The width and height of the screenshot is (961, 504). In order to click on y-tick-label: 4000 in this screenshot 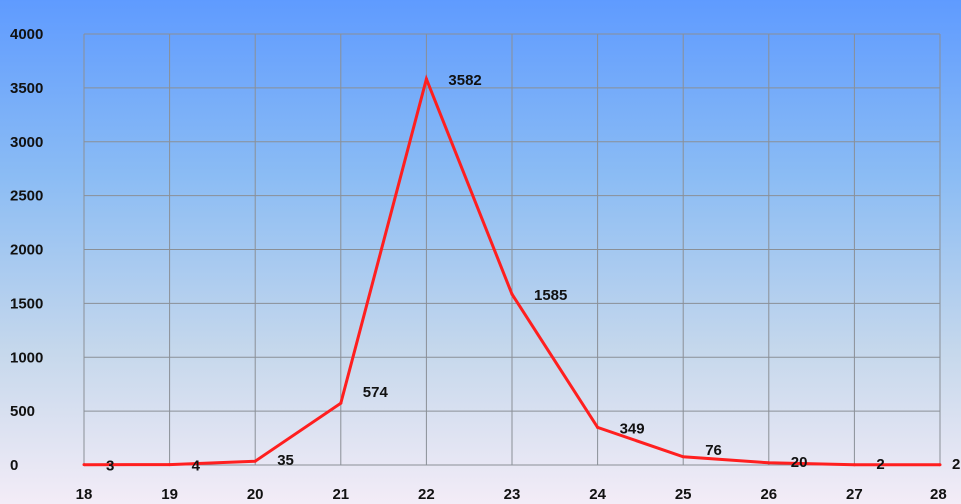, I will do `click(26, 34)`.